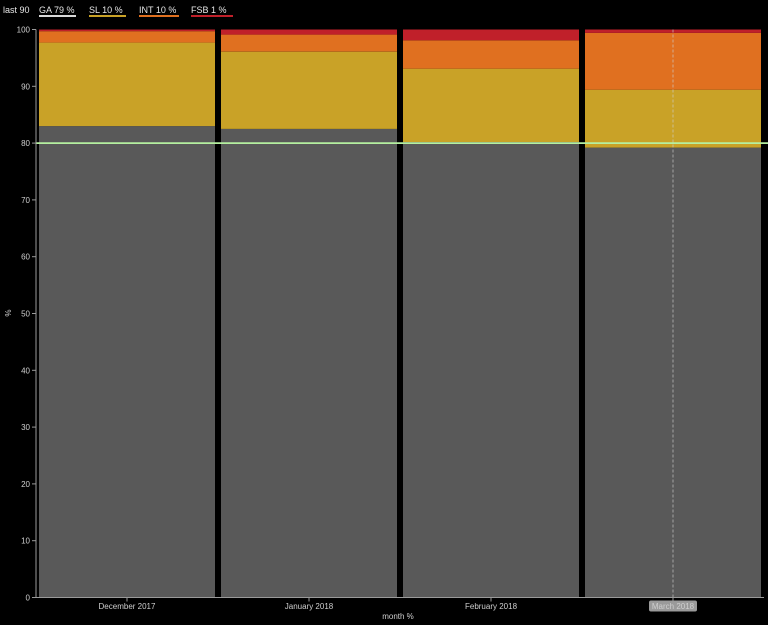 The image size is (768, 625). Describe the element at coordinates (24, 30) in the screenshot. I see `y-tick-label-100: 100` at that location.